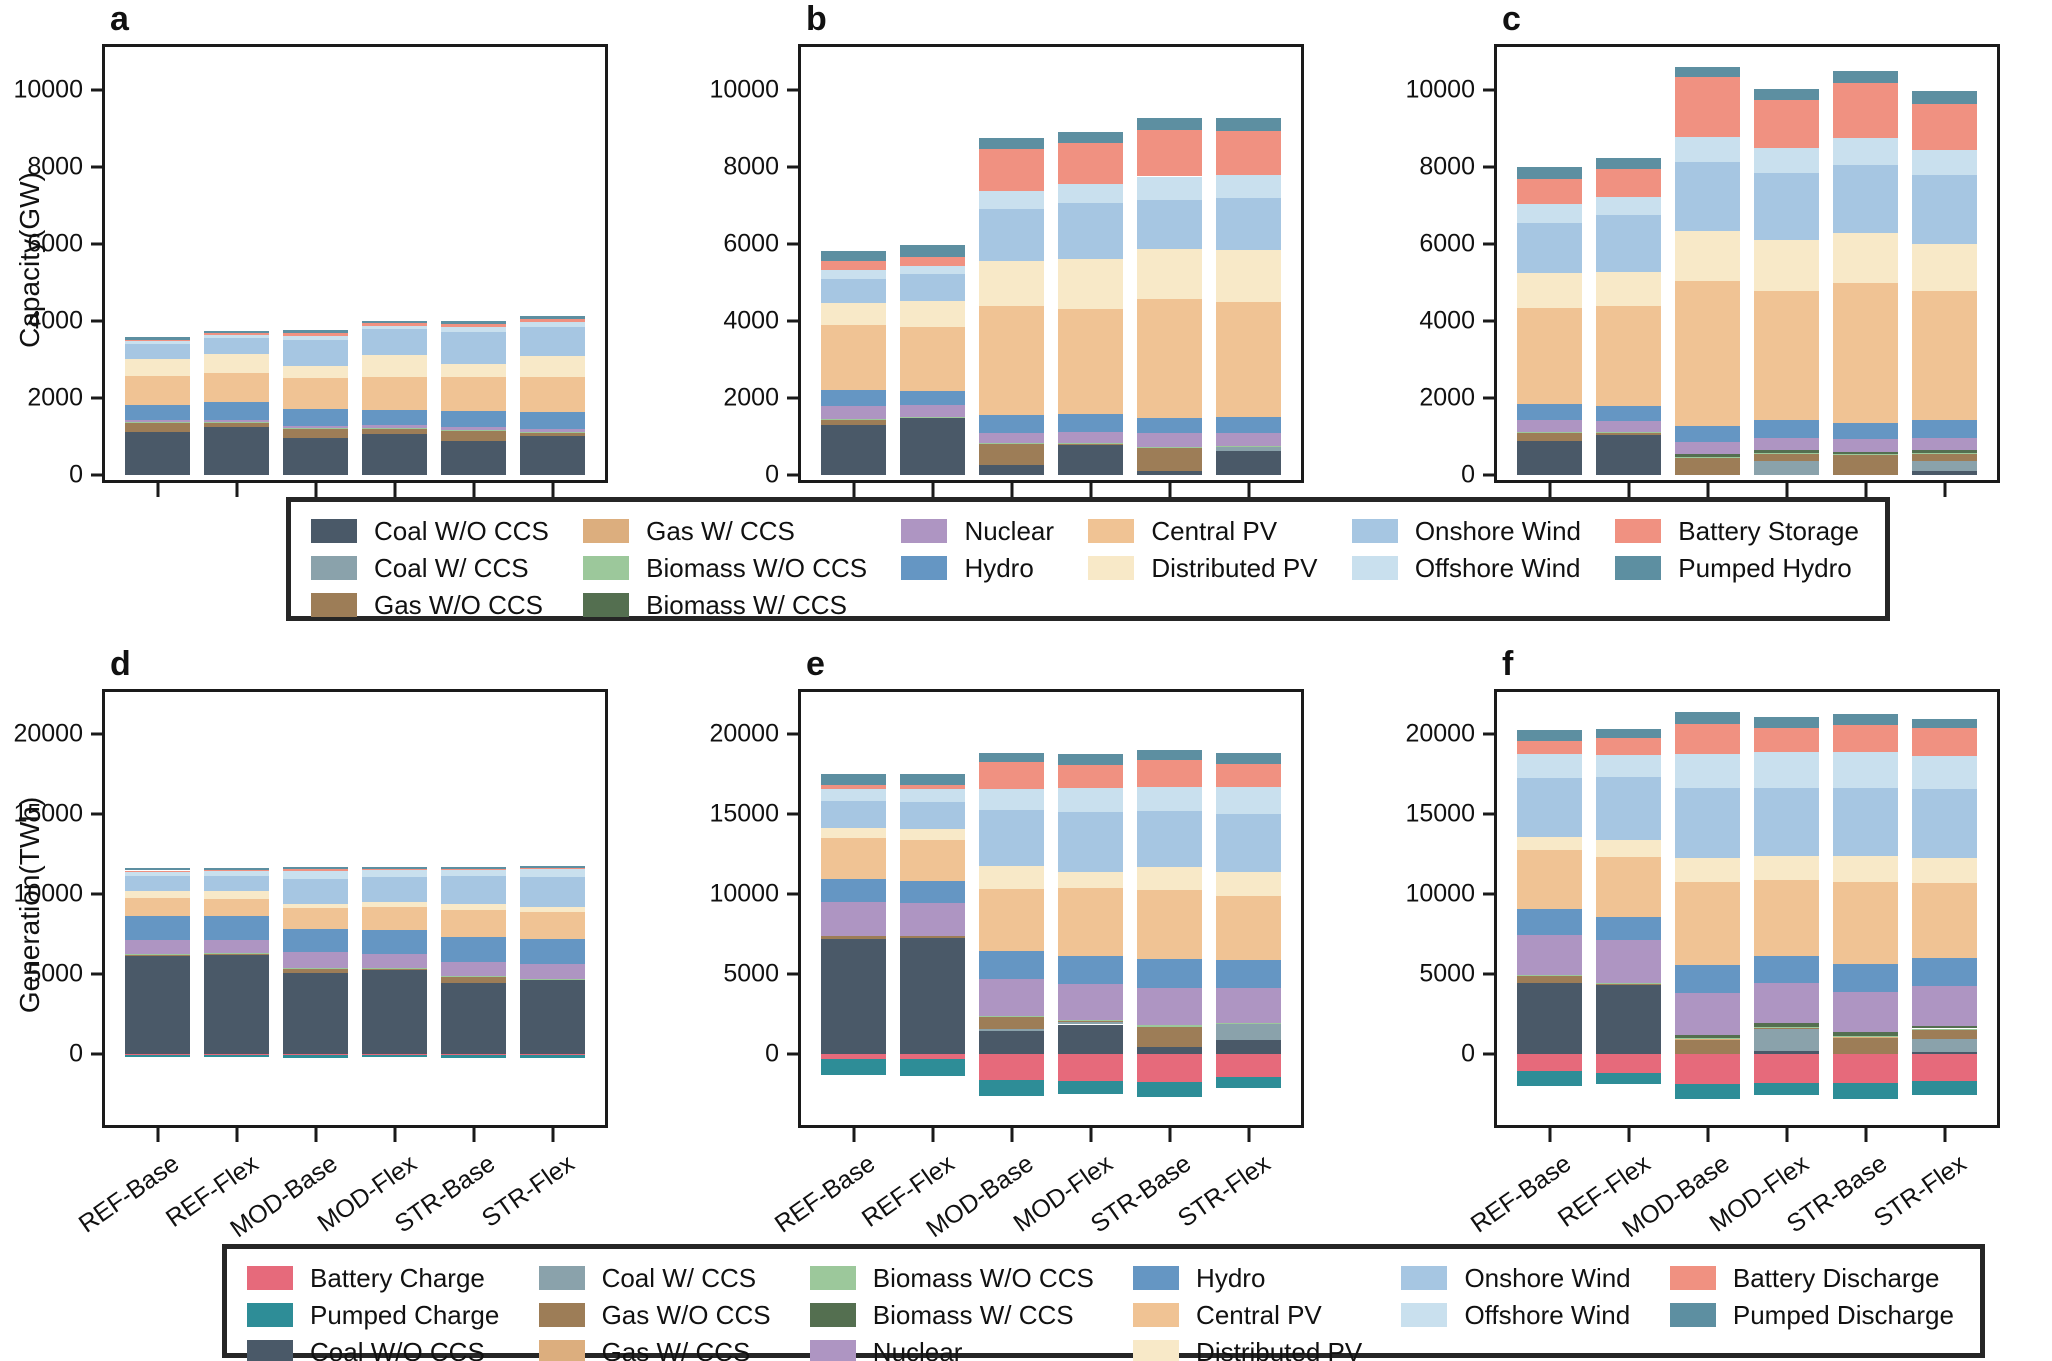 Image resolution: width=2052 pixels, height=1361 pixels. I want to click on bar-segment-f-STR-Base-pumped_discharge, so click(1865, 719).